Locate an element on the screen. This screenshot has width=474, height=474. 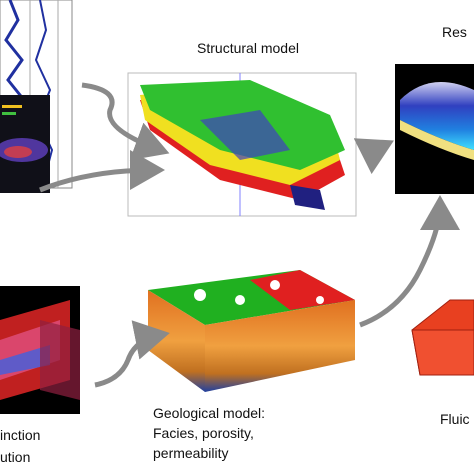
geological-model-image is located at coordinates (251, 331).